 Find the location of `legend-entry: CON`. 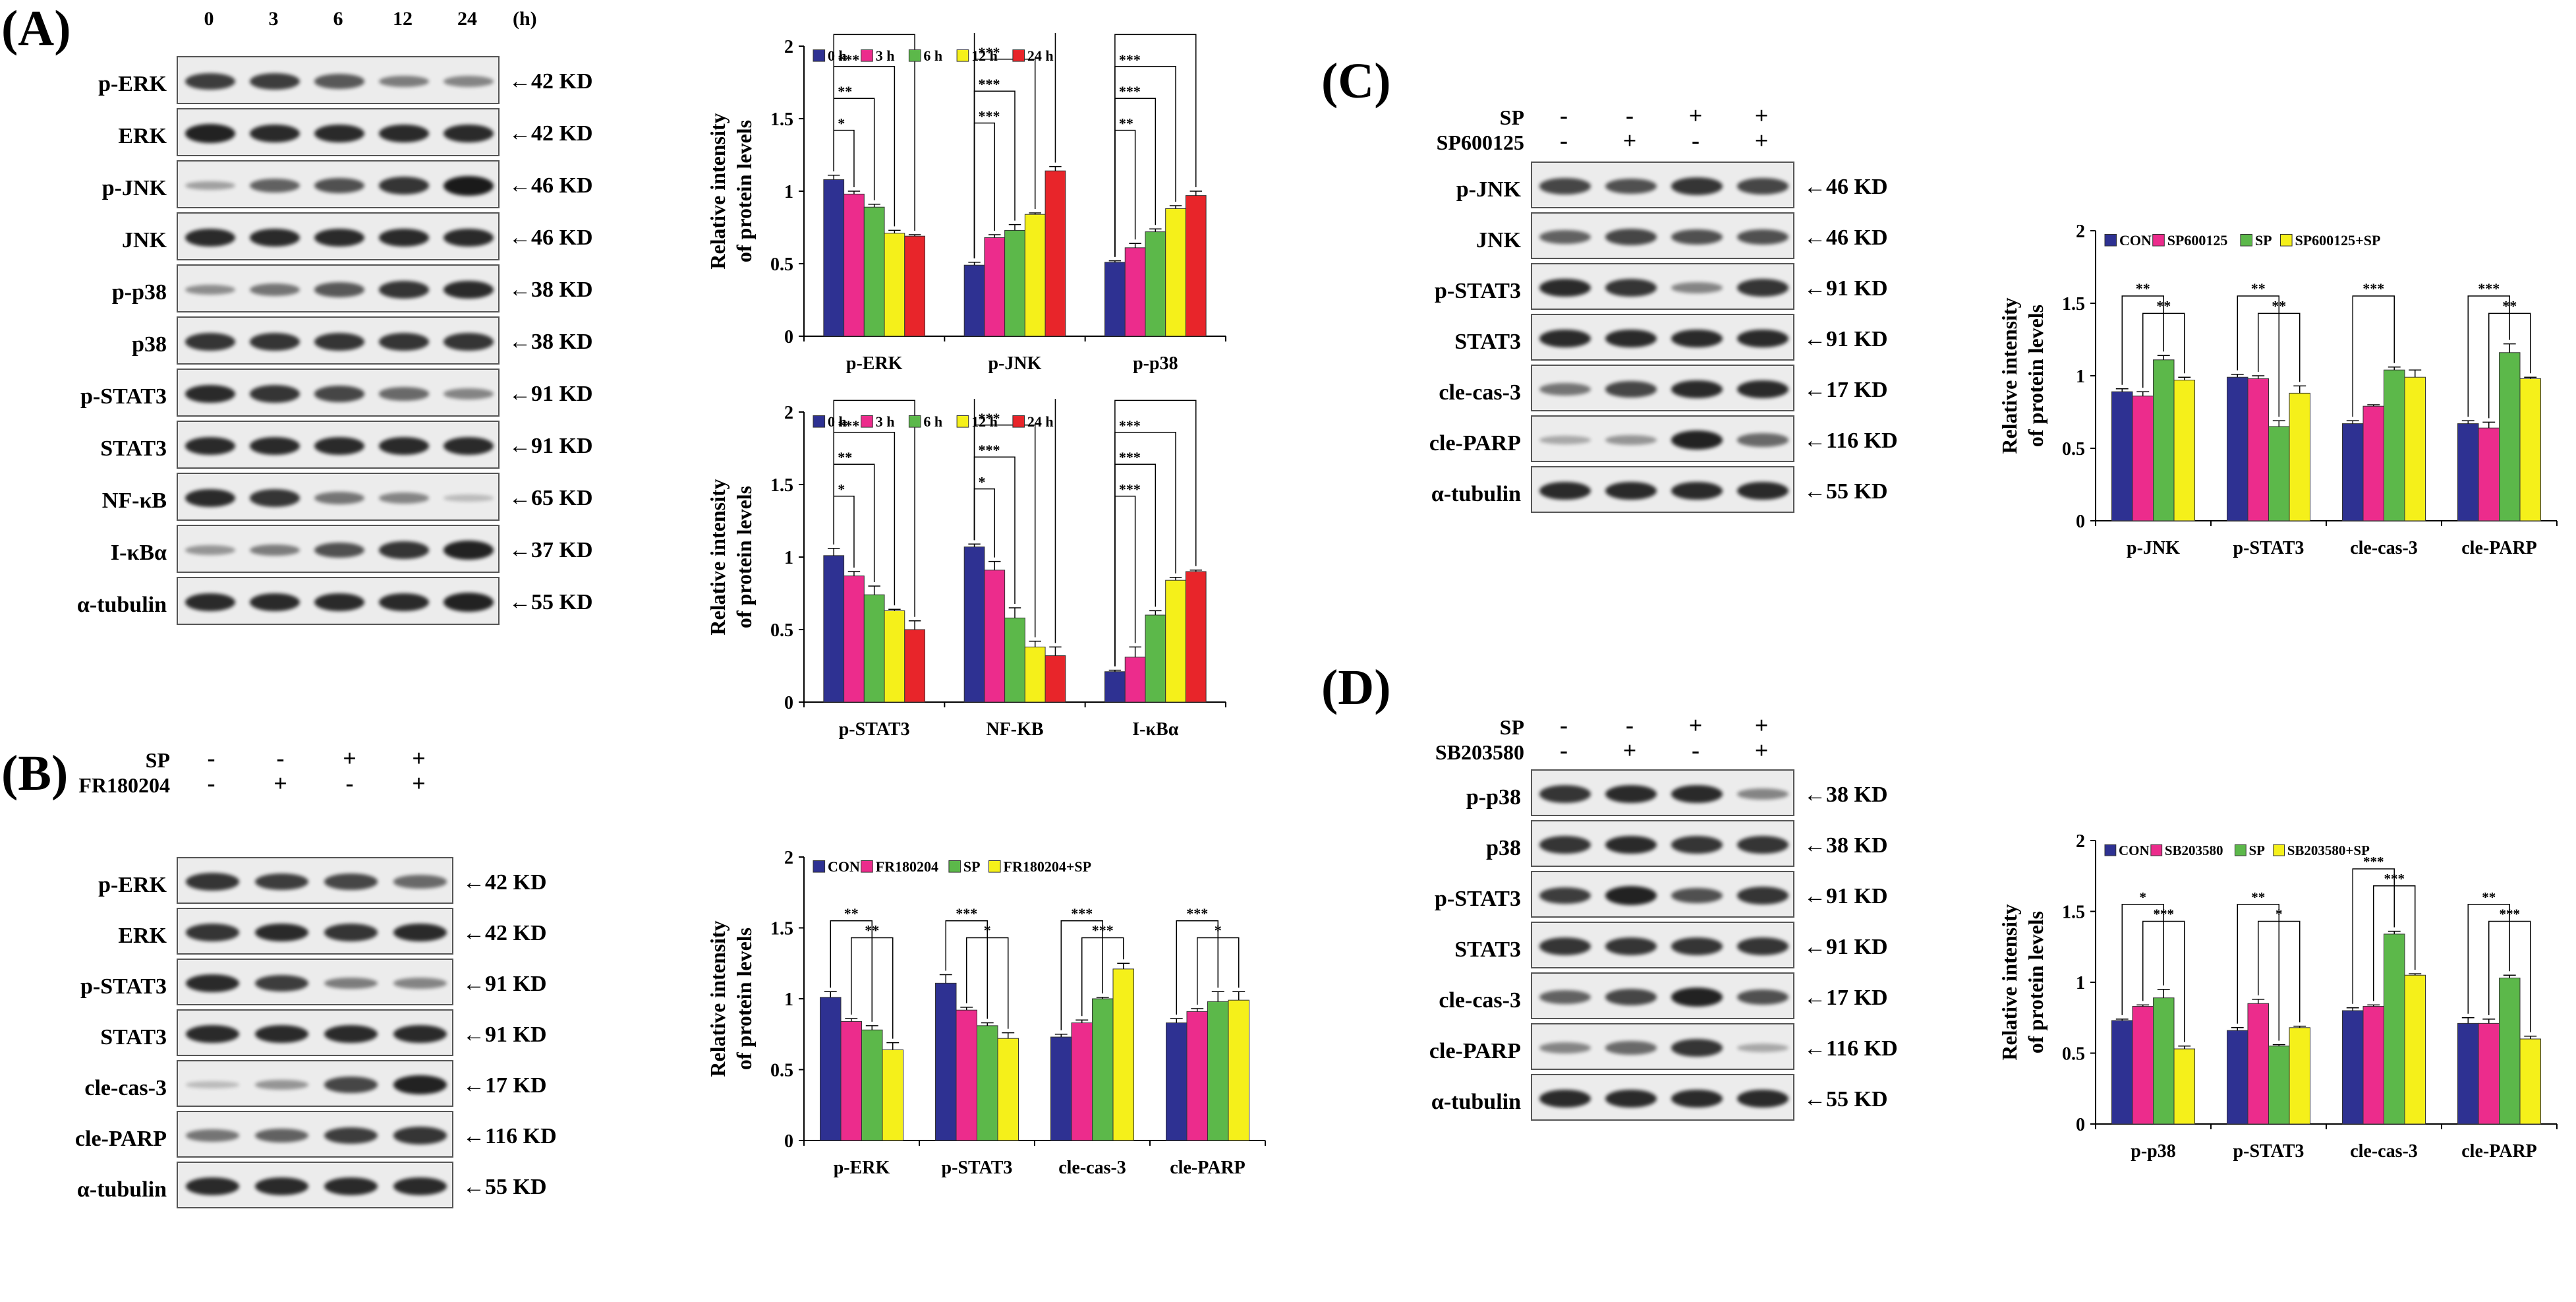

legend-entry: CON is located at coordinates (2135, 240).